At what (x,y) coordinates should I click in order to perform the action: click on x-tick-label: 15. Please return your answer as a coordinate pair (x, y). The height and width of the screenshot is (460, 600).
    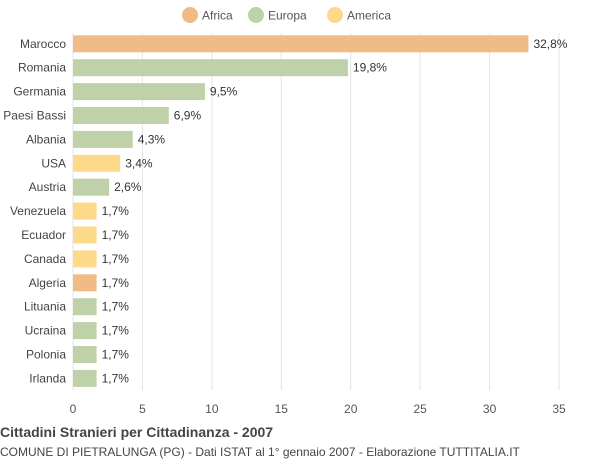
    Looking at the image, I should click on (282, 409).